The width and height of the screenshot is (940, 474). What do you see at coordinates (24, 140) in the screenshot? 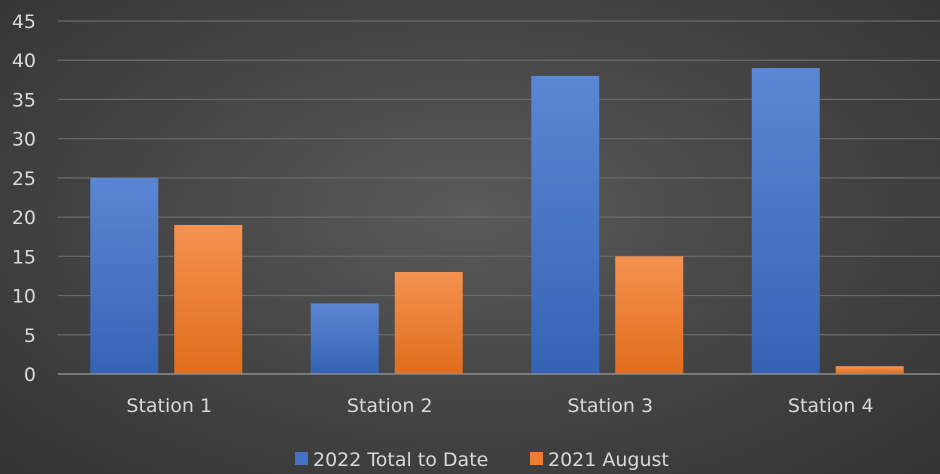
I see `y-tick-label: 30` at bounding box center [24, 140].